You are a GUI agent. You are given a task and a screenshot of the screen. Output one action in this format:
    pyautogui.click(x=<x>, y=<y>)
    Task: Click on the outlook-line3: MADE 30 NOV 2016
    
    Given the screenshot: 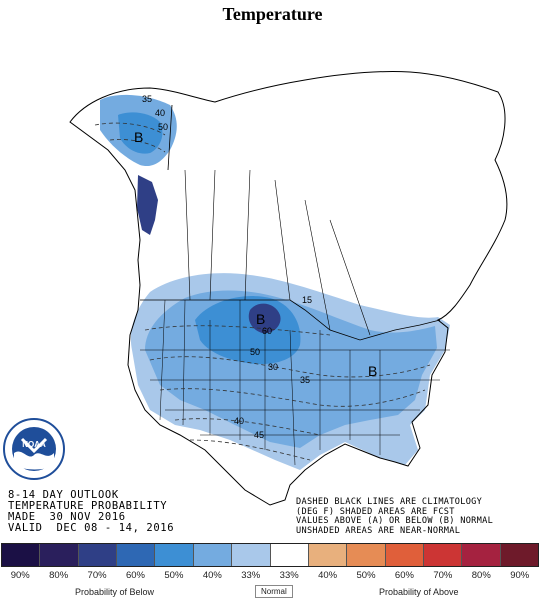 What is the action you would take?
    pyautogui.click(x=67, y=517)
    